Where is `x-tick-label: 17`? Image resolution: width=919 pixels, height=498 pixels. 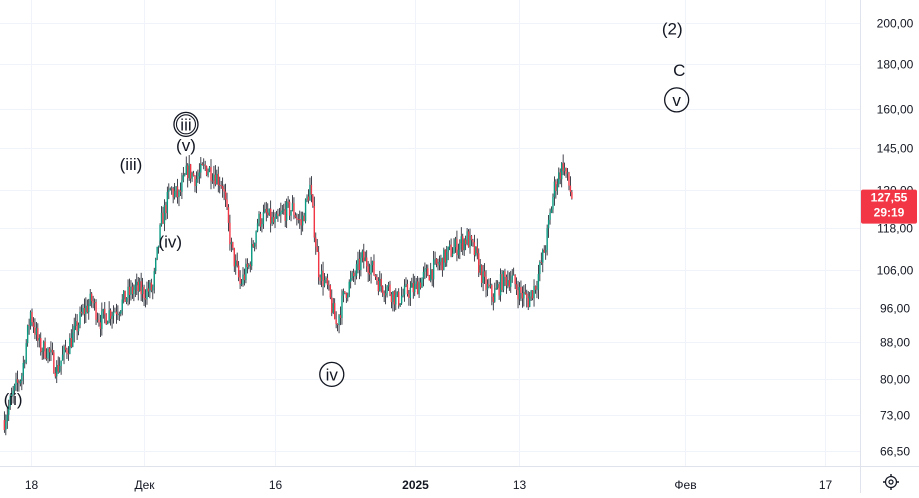
x-tick-label: 17 is located at coordinates (826, 485).